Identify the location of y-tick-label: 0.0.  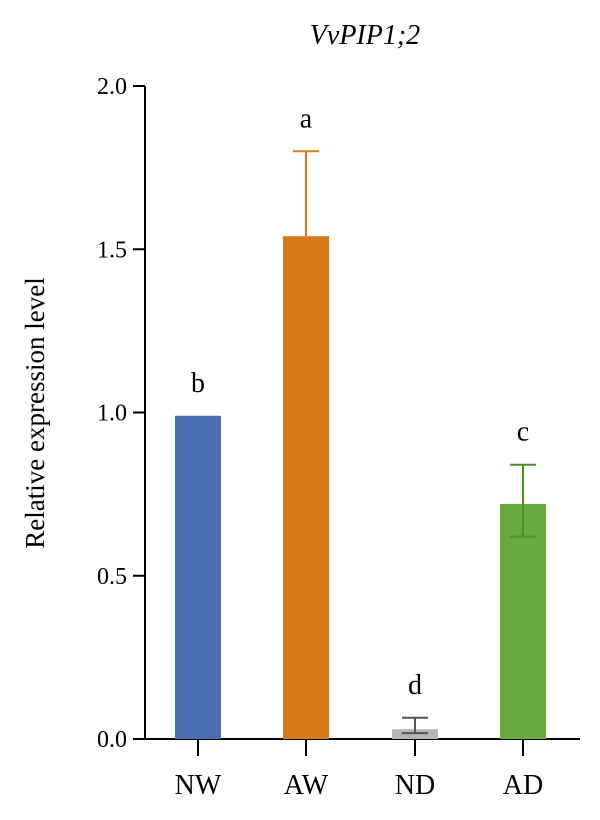
(112, 740).